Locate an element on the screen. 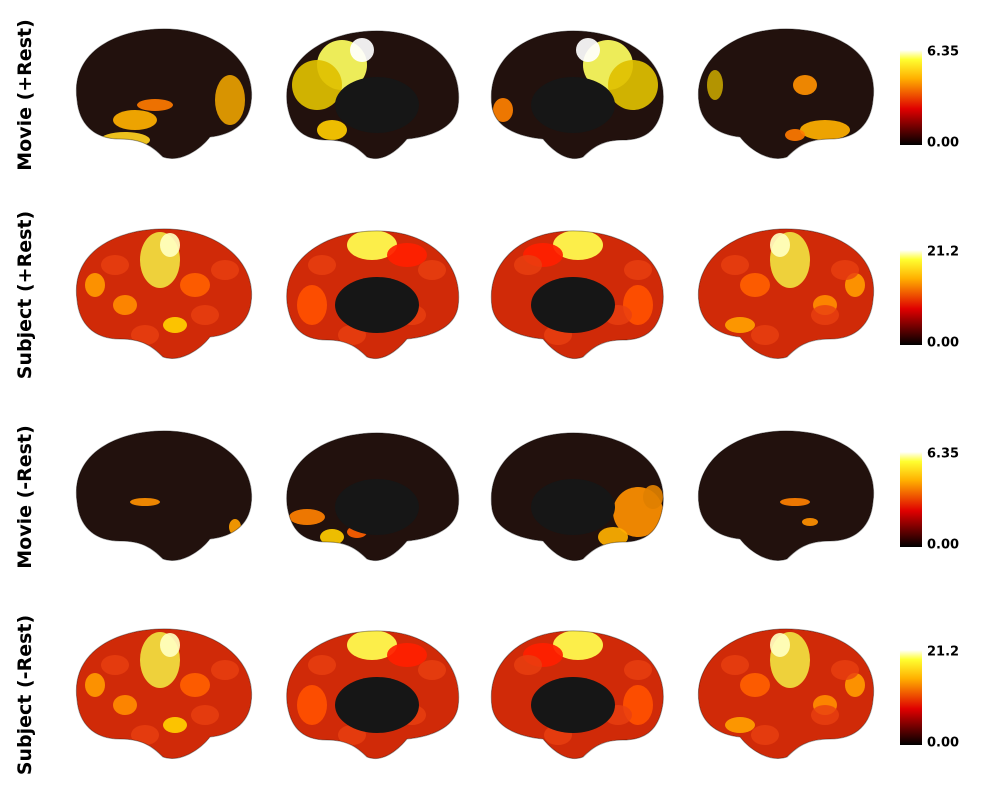  row-label: Subject (-Rest) is located at coordinates (25, 695).